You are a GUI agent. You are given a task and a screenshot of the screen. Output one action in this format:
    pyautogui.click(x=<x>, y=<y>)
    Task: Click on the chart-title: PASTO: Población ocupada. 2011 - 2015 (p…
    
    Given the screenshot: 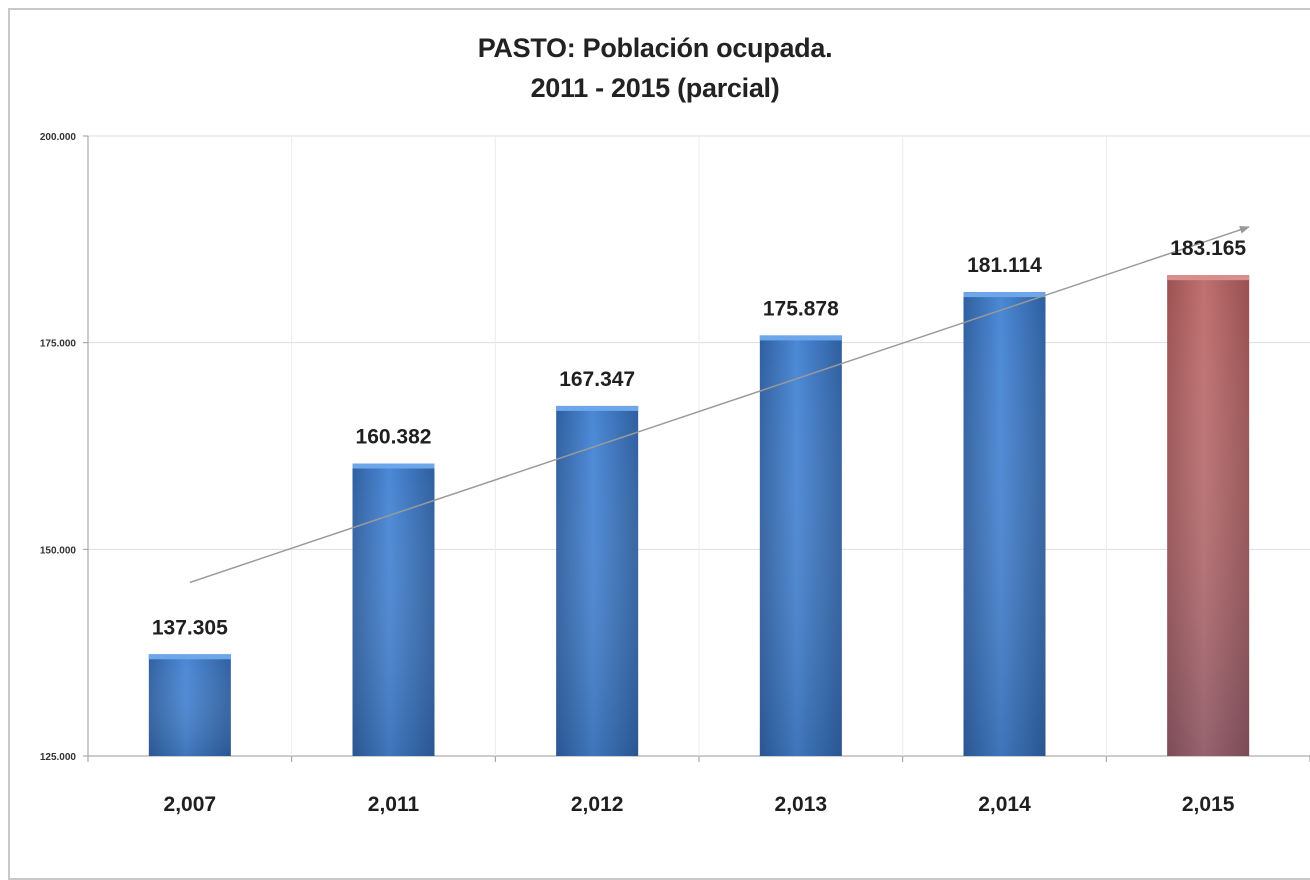 What is the action you would take?
    pyautogui.click(x=655, y=68)
    